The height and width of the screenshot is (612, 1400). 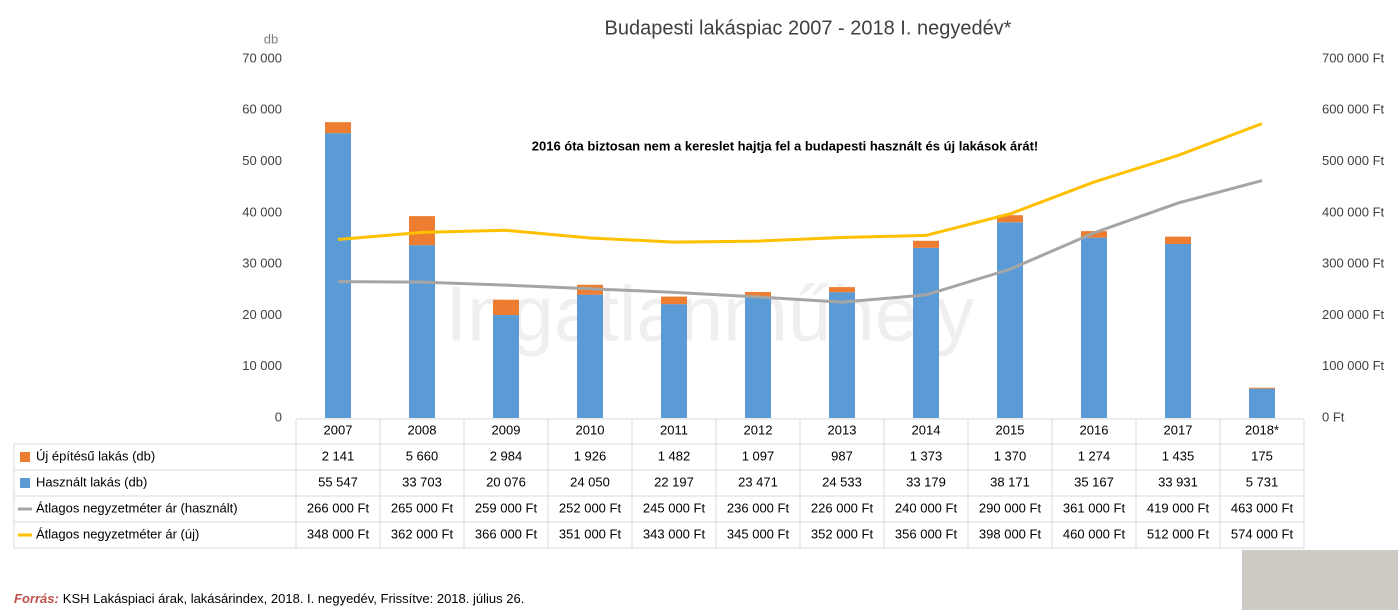 I want to click on x-tick-label: 2013, so click(x=842, y=429).